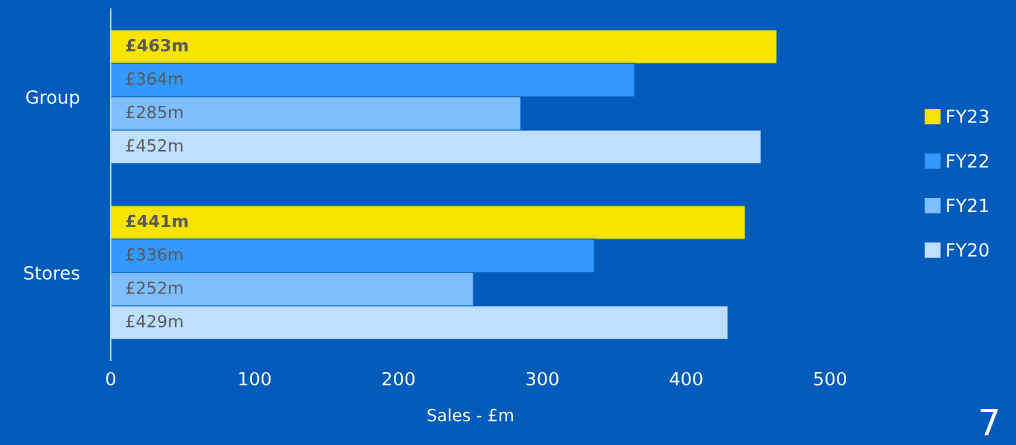 The height and width of the screenshot is (445, 1016). Describe the element at coordinates (967, 160) in the screenshot. I see `legend-label: FY22` at that location.